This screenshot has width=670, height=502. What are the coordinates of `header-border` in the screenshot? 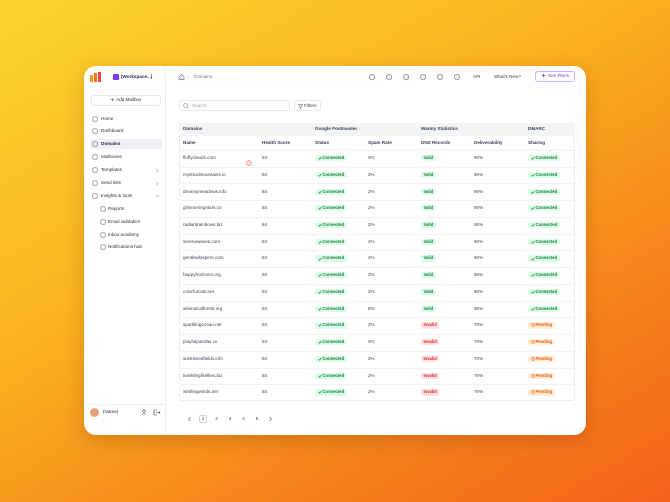 It's located at (377, 150).